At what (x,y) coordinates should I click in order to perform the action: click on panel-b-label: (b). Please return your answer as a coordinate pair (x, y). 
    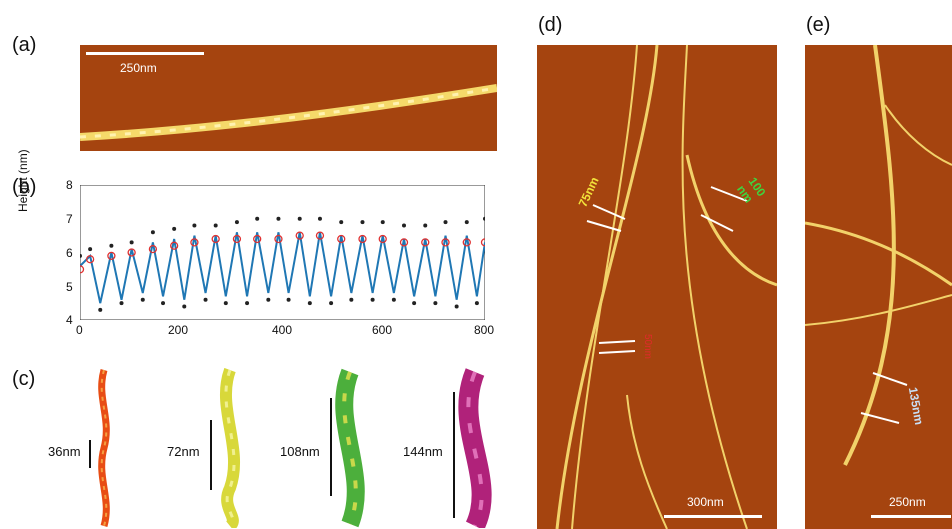
    Looking at the image, I should click on (24, 187).